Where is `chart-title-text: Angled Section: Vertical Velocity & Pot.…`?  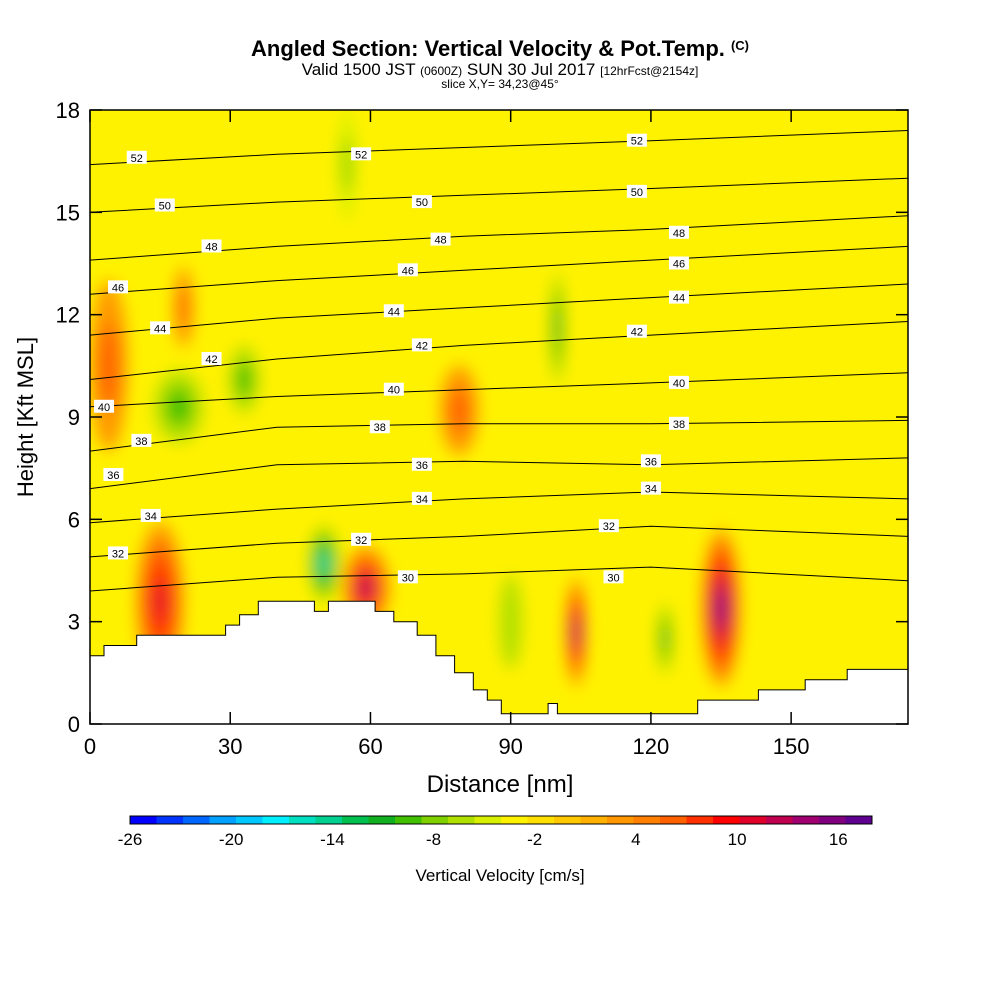 chart-title-text: Angled Section: Vertical Velocity & Pot.… is located at coordinates (488, 48).